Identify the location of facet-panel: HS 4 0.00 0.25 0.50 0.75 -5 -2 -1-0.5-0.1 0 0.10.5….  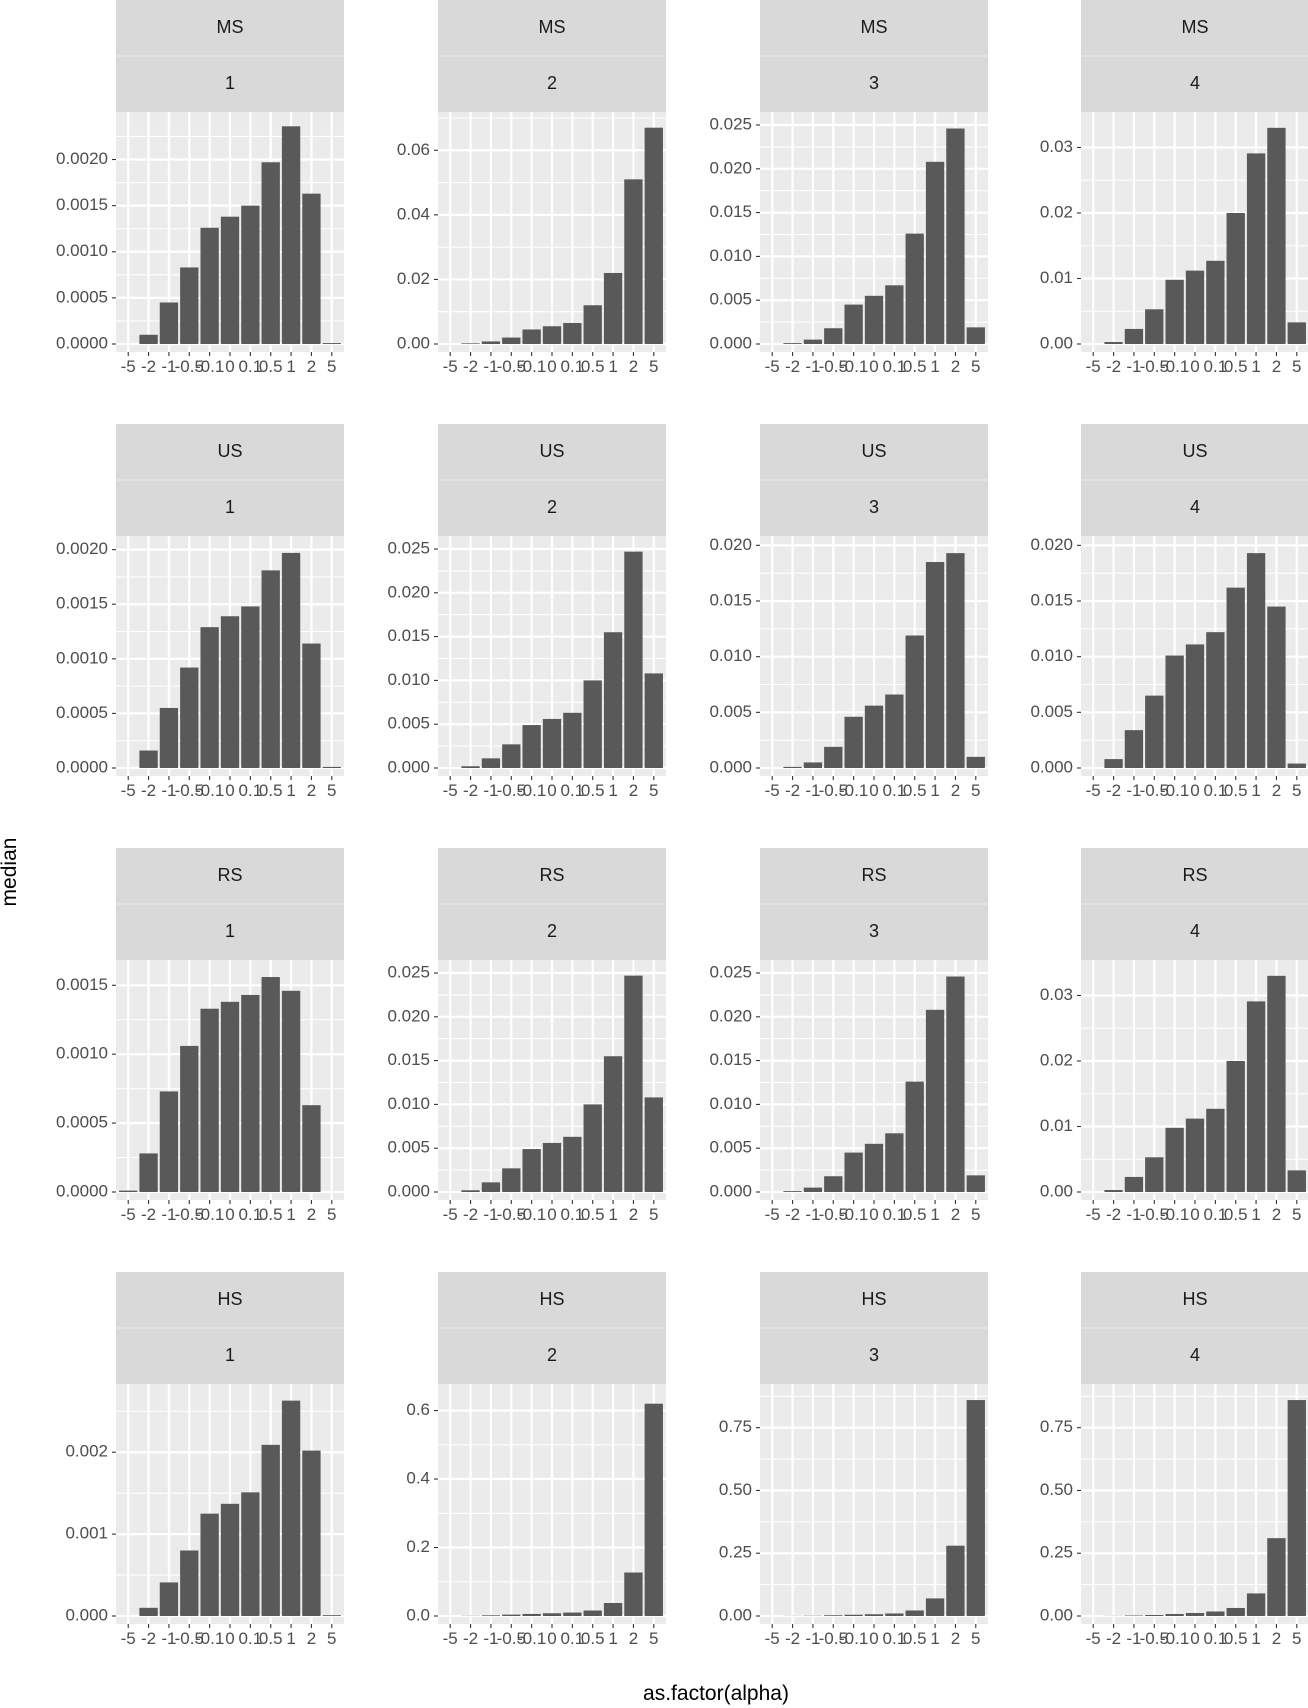
(1174, 1460).